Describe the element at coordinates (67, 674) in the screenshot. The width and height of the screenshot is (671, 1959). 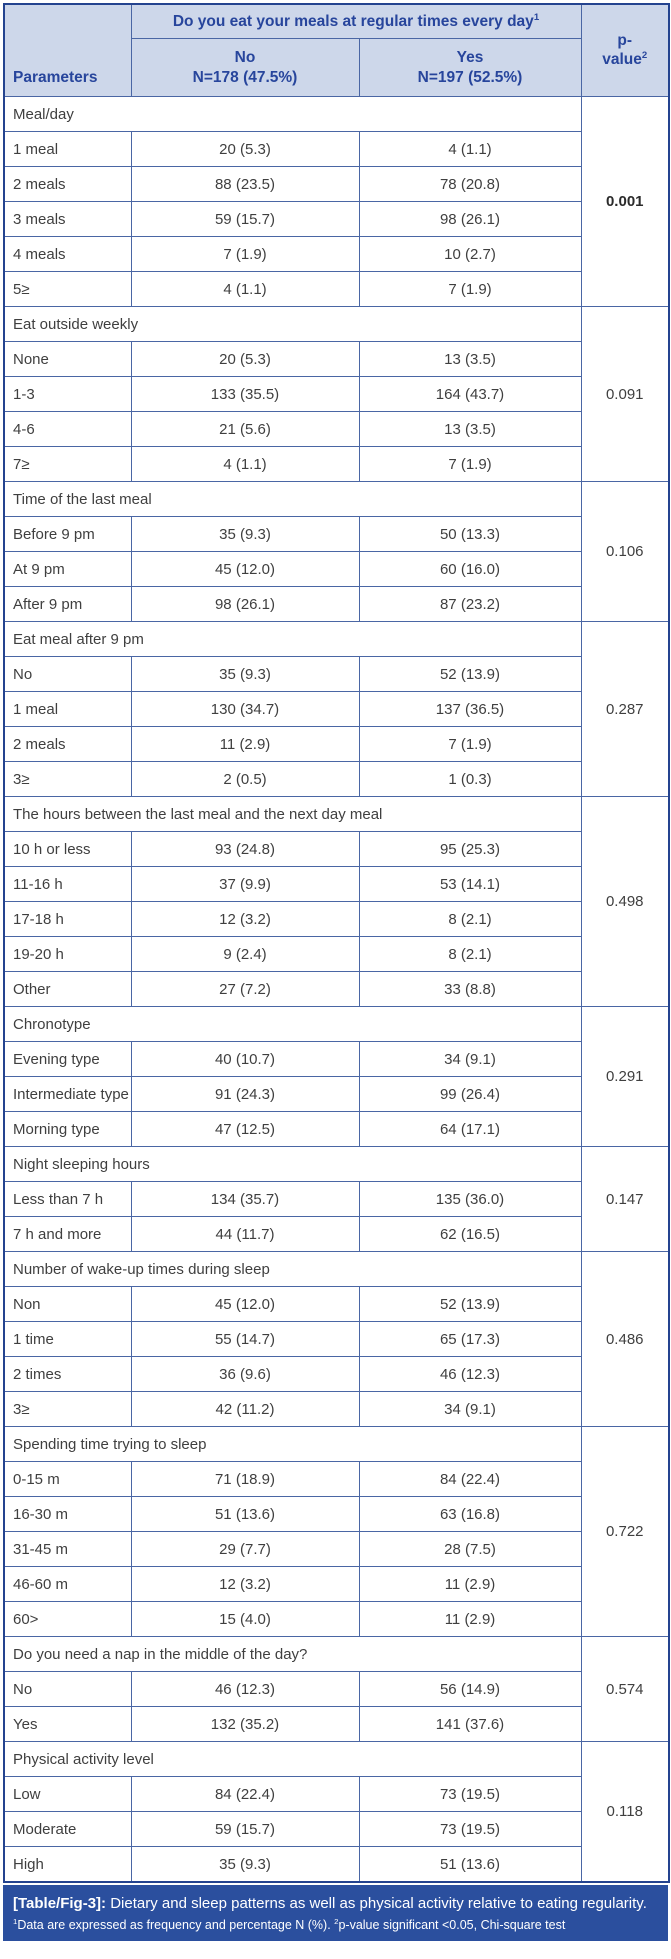
I see `row-label: No` at that location.